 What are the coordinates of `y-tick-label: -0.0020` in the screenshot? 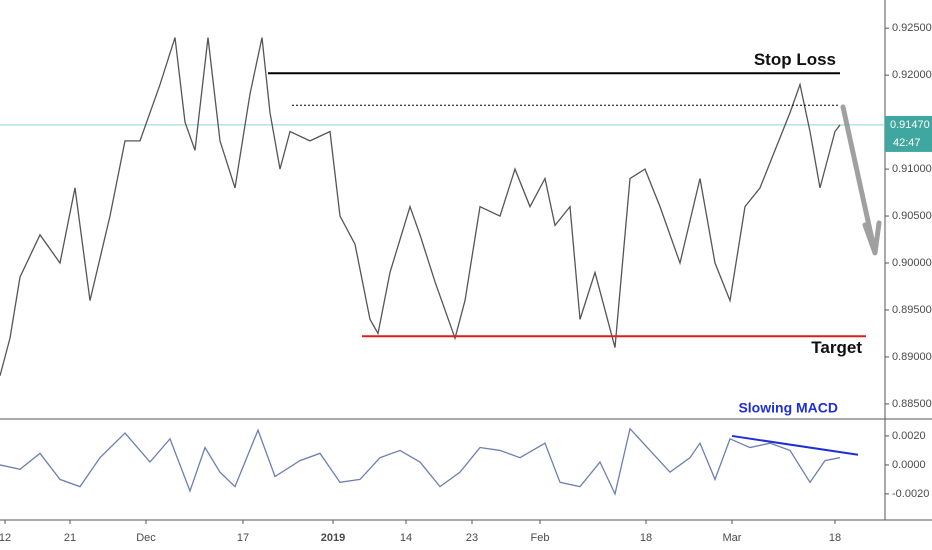 It's located at (910, 494).